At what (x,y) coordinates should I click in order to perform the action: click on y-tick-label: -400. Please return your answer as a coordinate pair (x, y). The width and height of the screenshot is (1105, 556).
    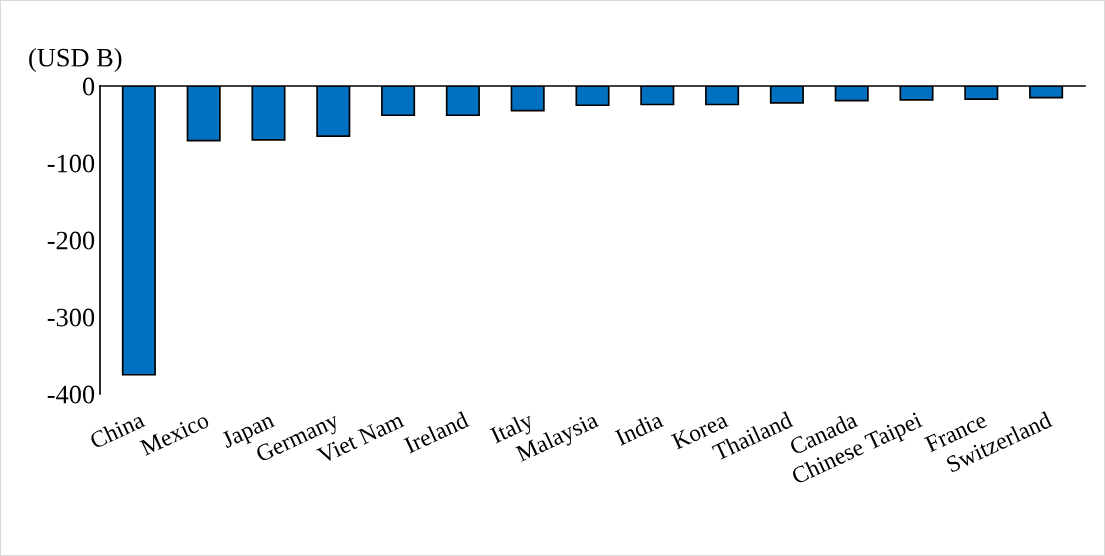
    Looking at the image, I should click on (71, 394).